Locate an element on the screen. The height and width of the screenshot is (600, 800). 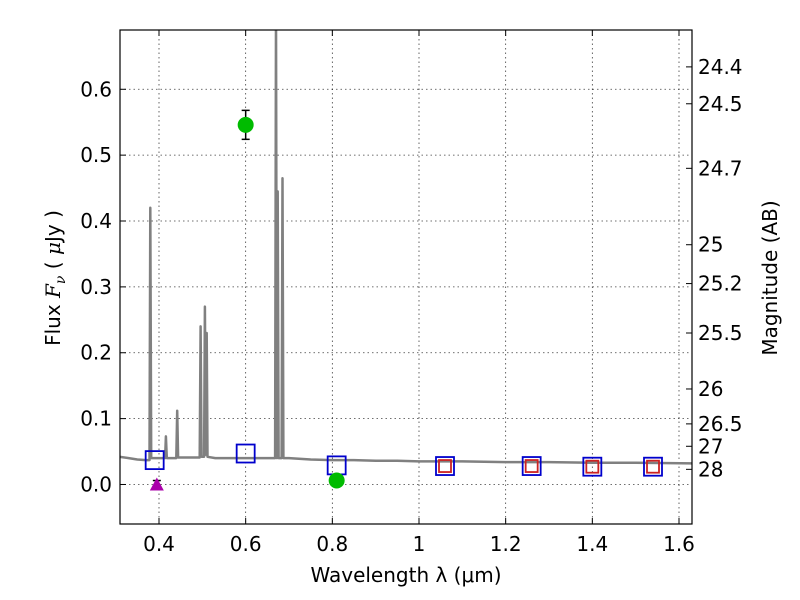
y-tick-label: 0.6 is located at coordinates (96, 89).